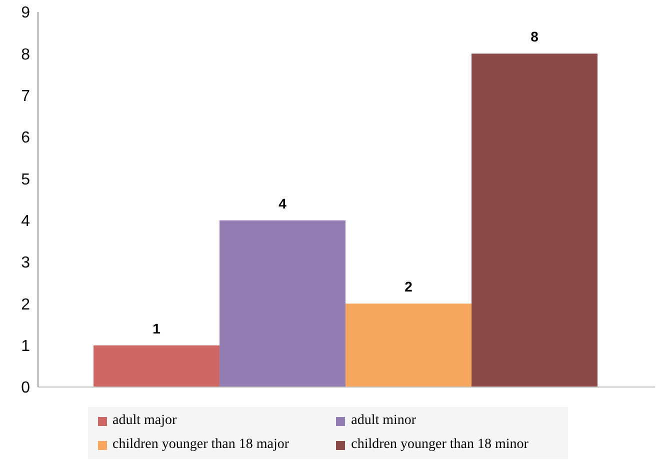 This screenshot has width=659, height=461. What do you see at coordinates (25, 55) in the screenshot?
I see `y-tick-label: 8` at bounding box center [25, 55].